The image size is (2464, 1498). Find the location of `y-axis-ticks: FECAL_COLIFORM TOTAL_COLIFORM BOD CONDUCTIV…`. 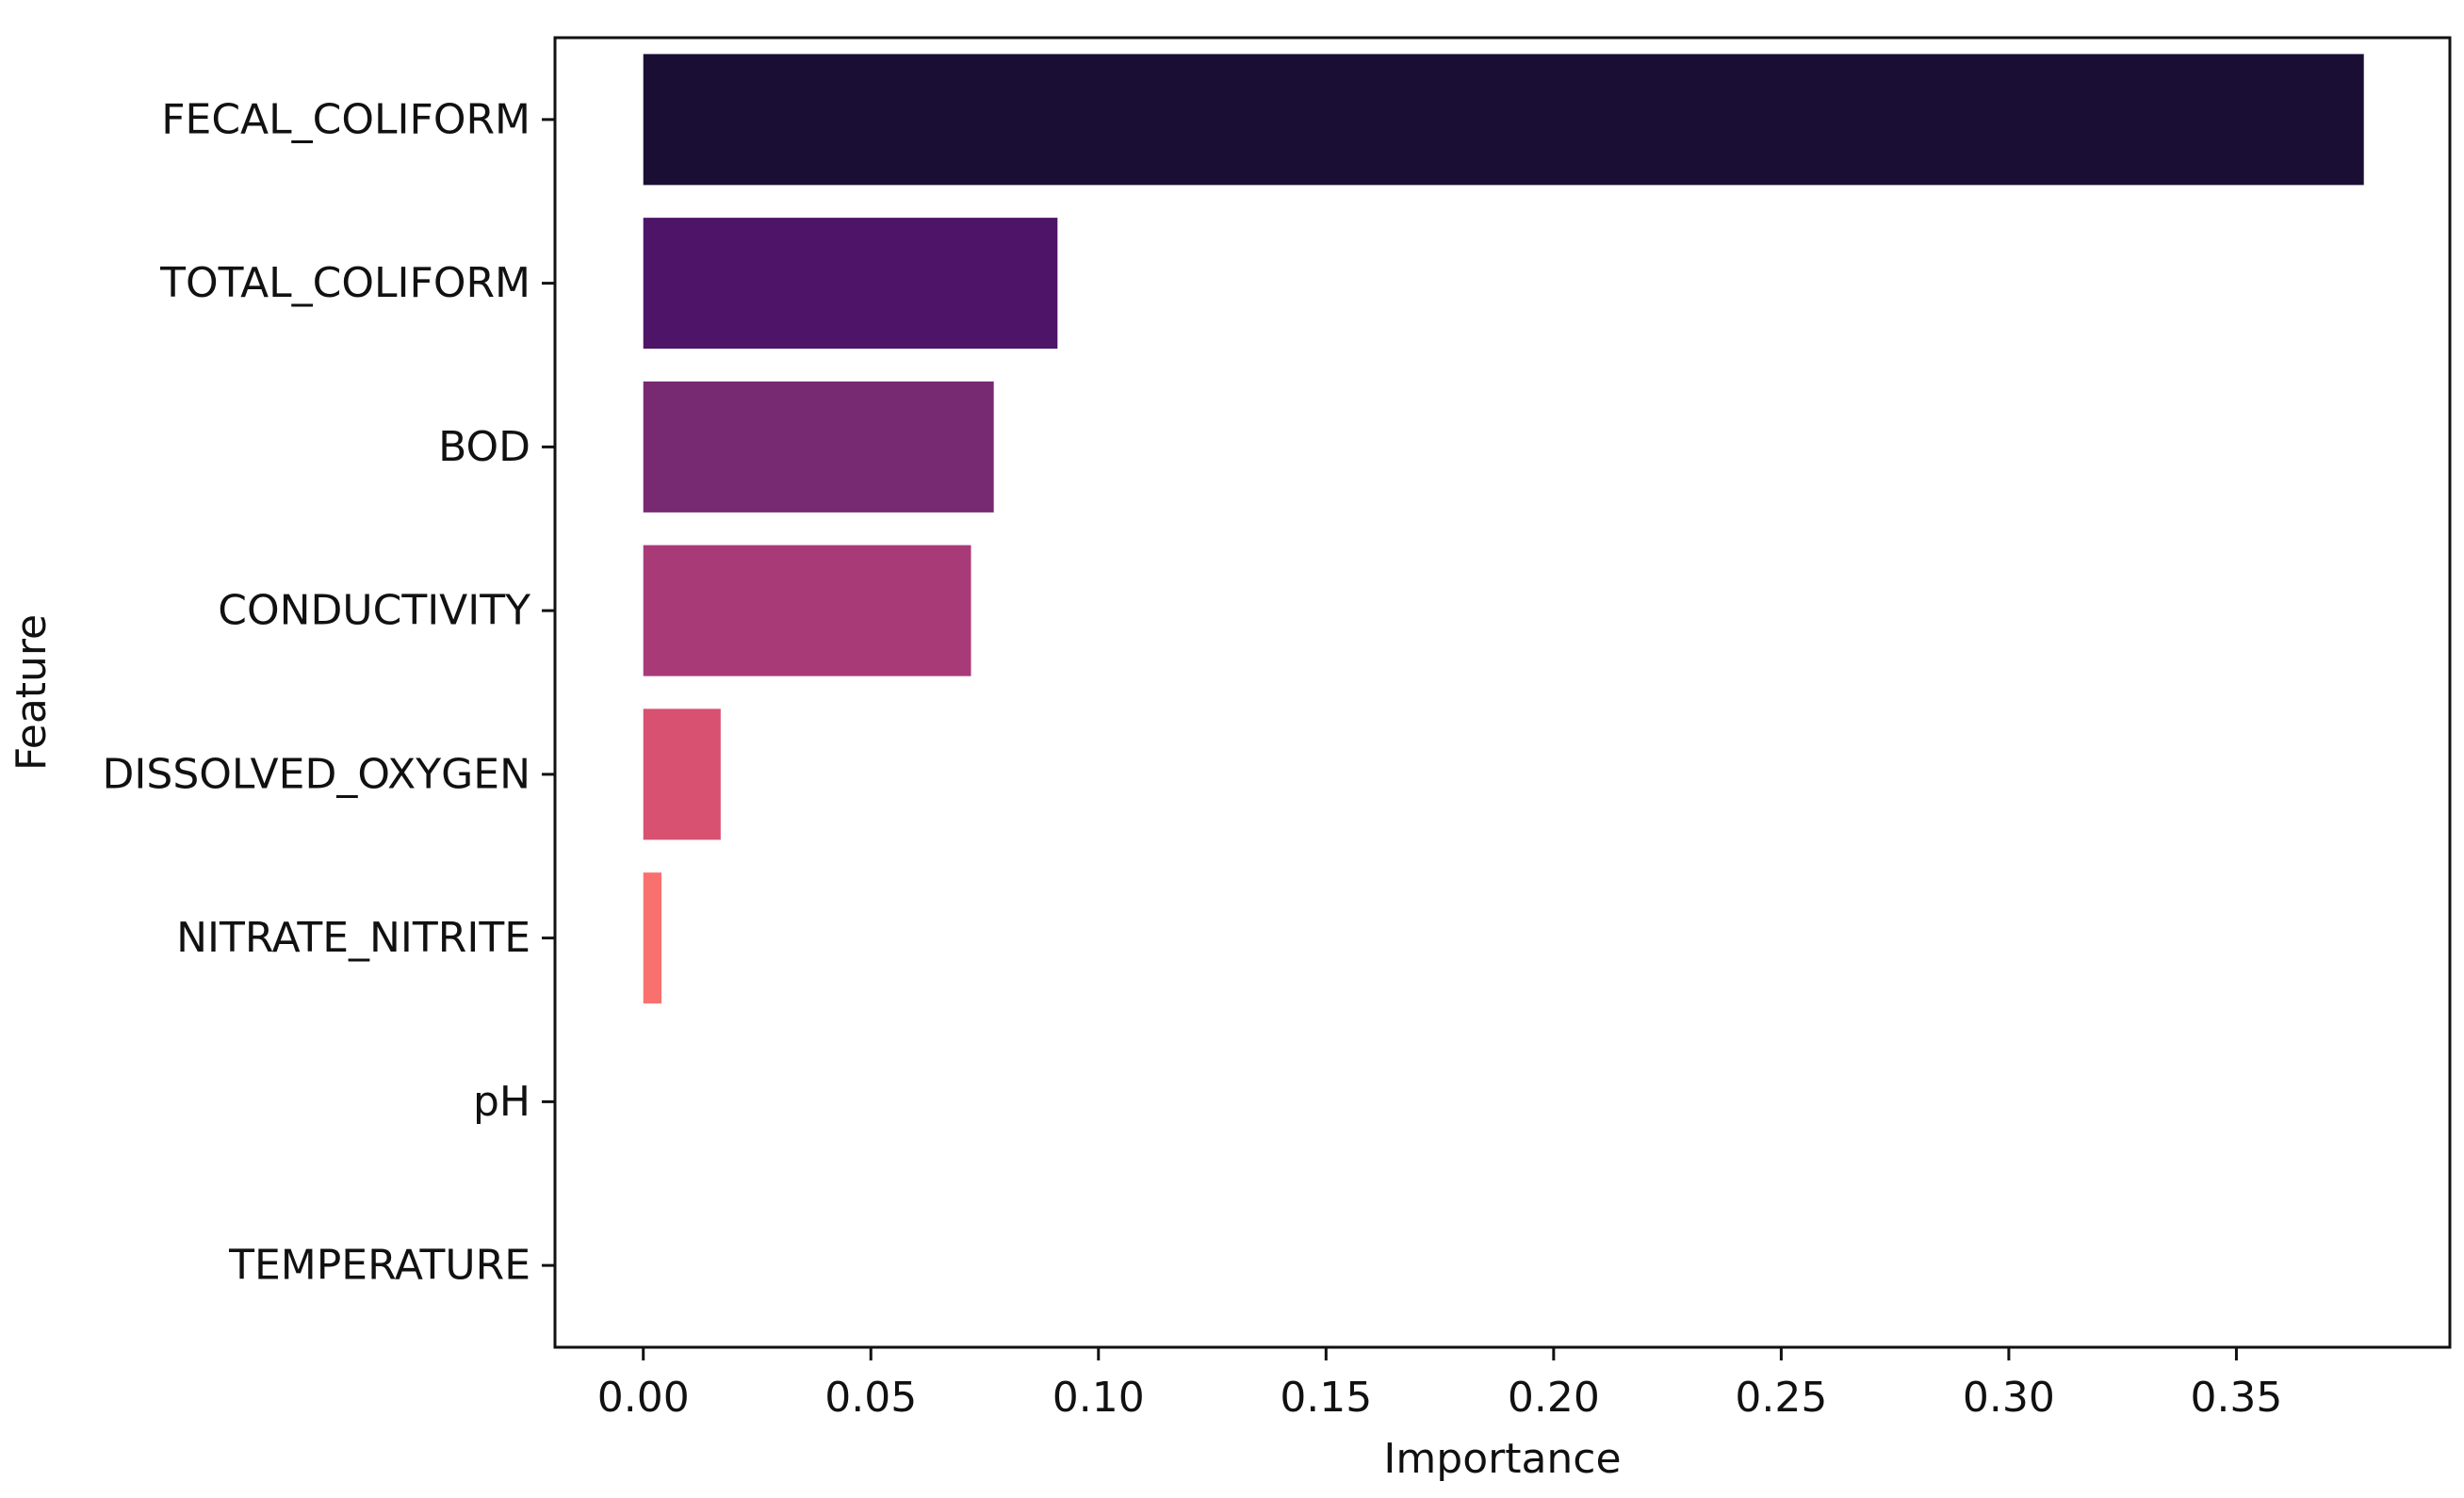

y-axis-ticks: FECAL_COLIFORM TOTAL_COLIFORM BOD CONDUCTIV… is located at coordinates (329, 693).